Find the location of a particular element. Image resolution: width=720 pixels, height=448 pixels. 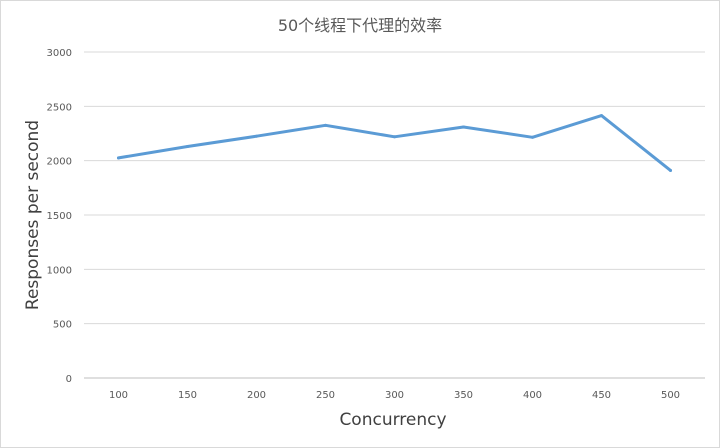

x-tick-label: 300 is located at coordinates (394, 395).